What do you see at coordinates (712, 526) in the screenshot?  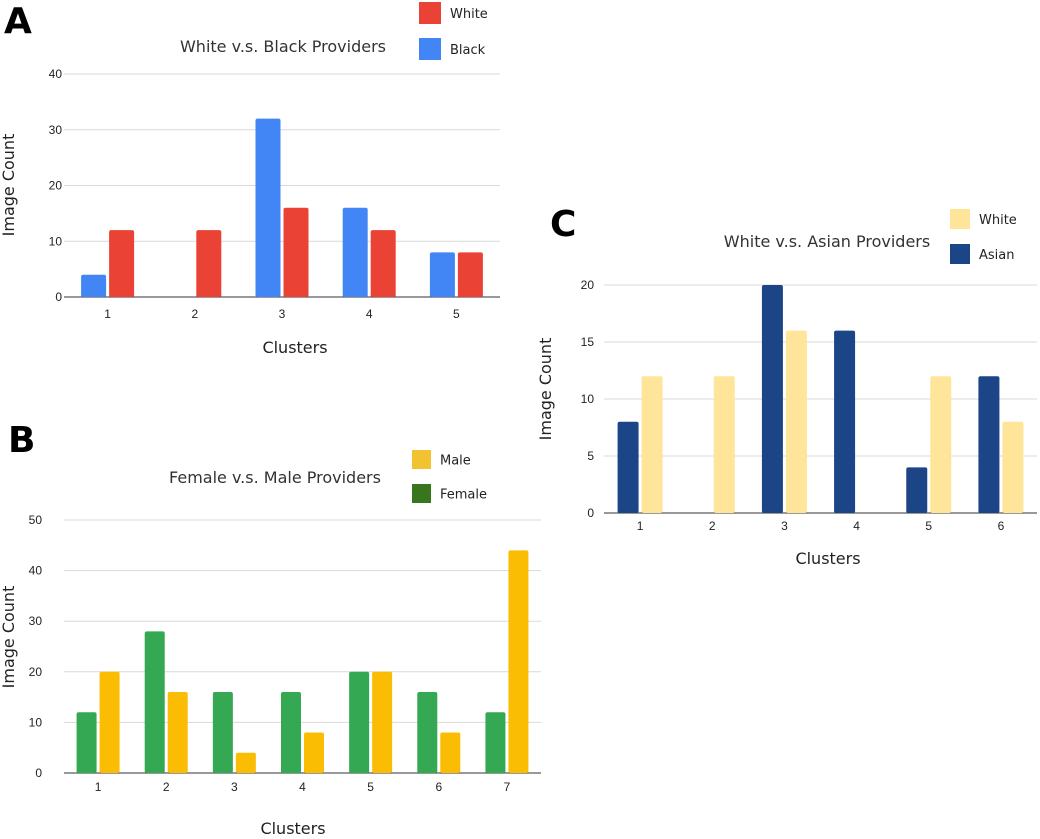 I see `x-tick-label-c-2: 2` at bounding box center [712, 526].